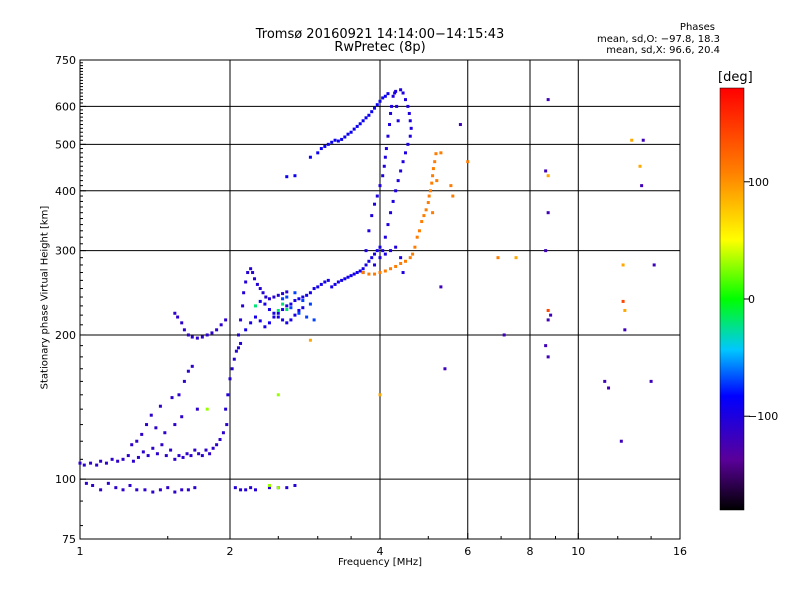 The width and height of the screenshot is (800, 600). I want to click on chart-subtitle: RwPretec (8p), so click(380, 47).